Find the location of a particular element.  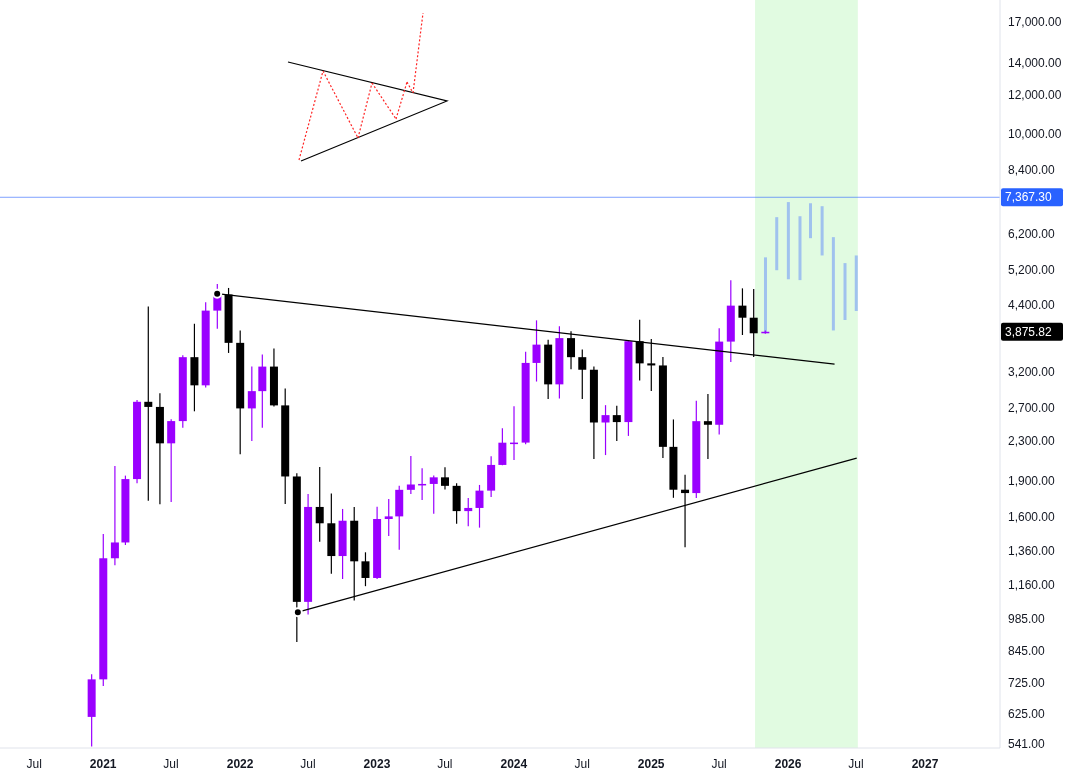

y-tick-label: 5,200.00 is located at coordinates (1032, 270).